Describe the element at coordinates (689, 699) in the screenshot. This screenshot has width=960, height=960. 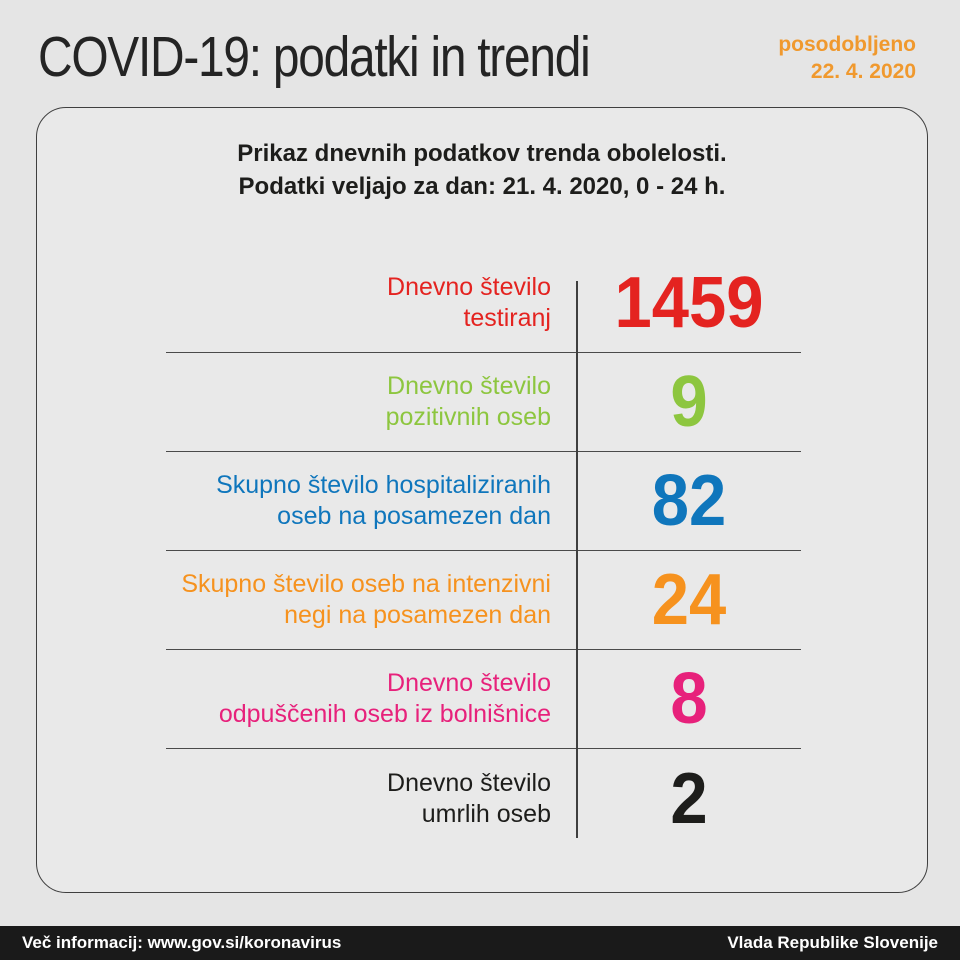
I see `stat-value: 8` at that location.